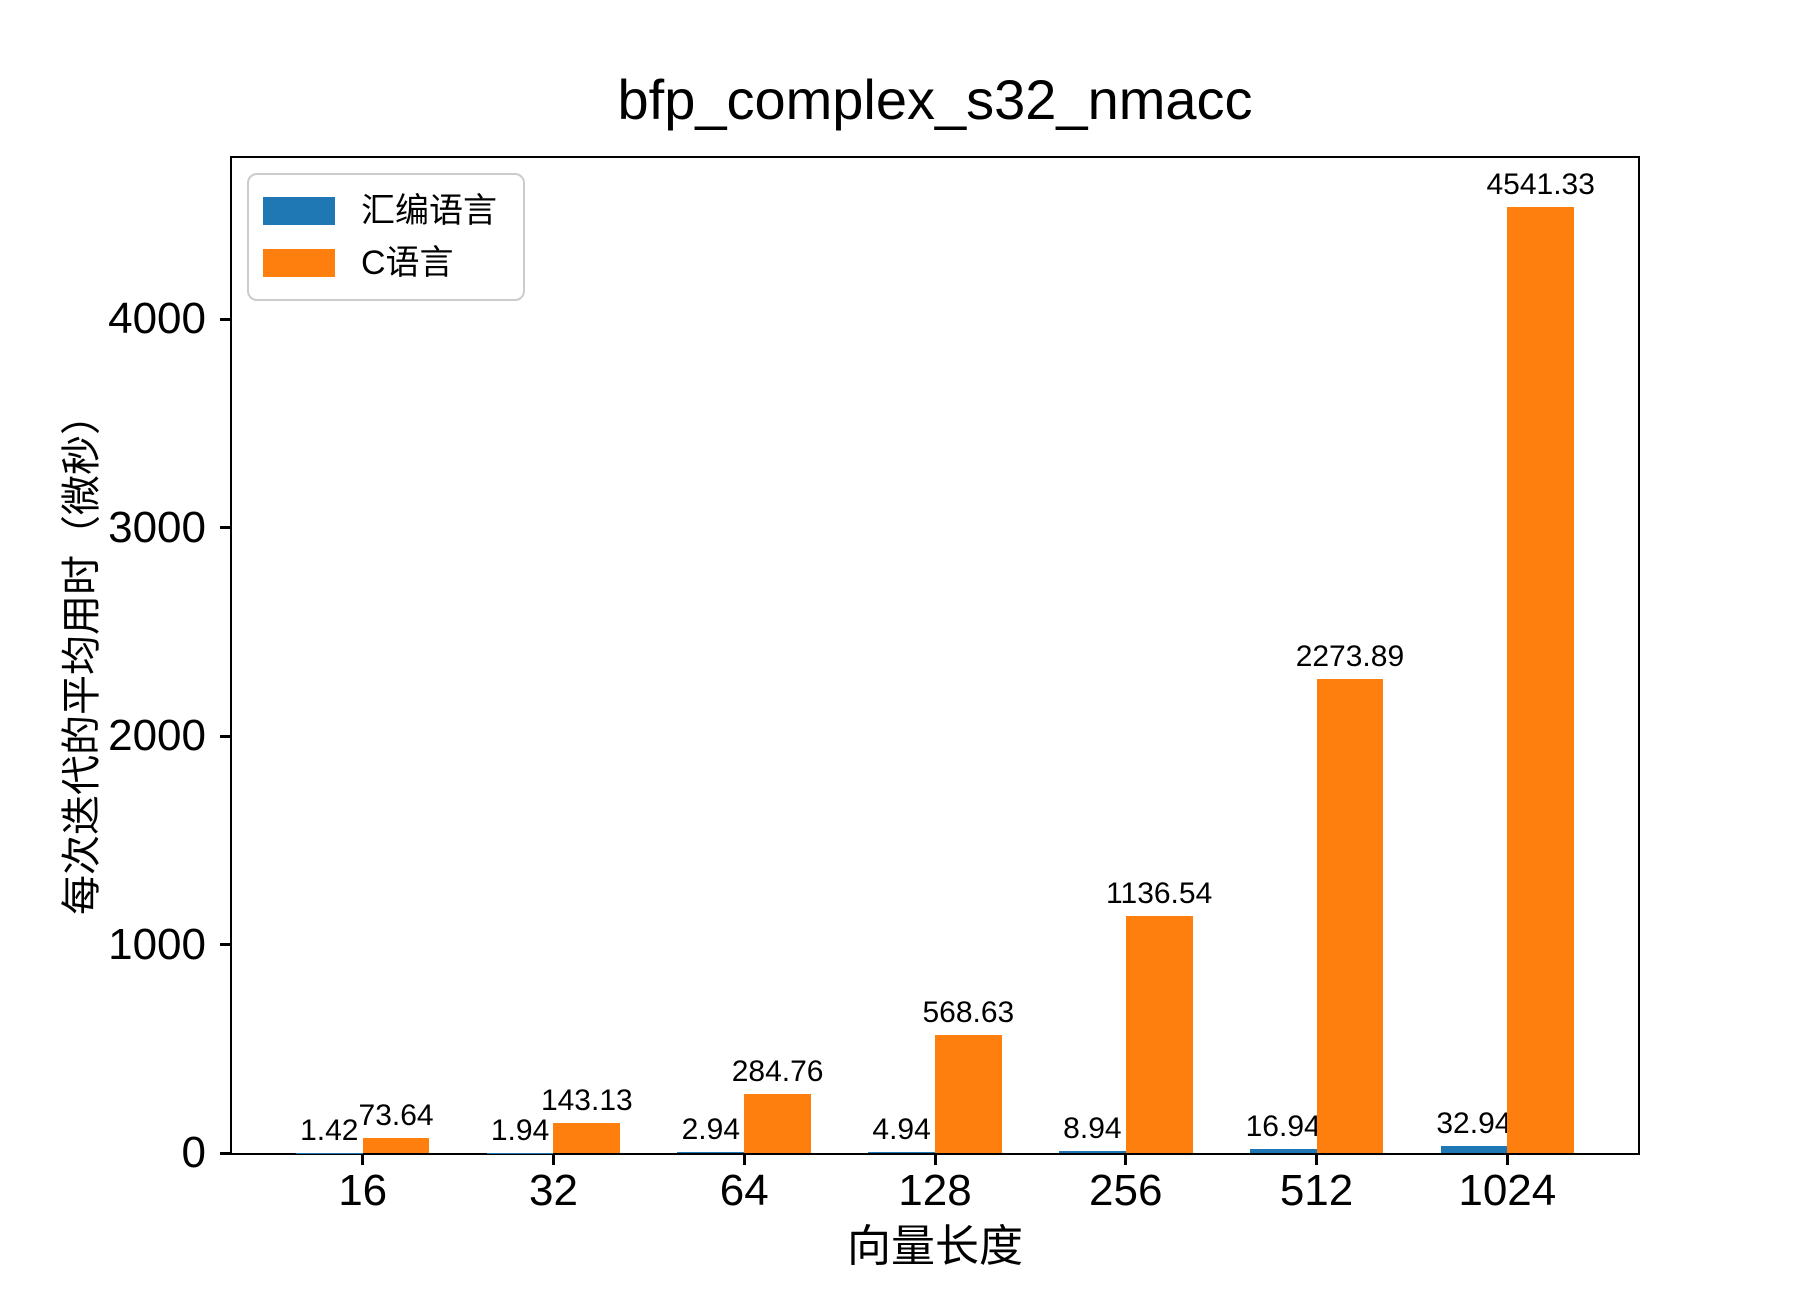 The height and width of the screenshot is (1300, 1820). I want to click on bar-C语言-128, so click(968, 1093).